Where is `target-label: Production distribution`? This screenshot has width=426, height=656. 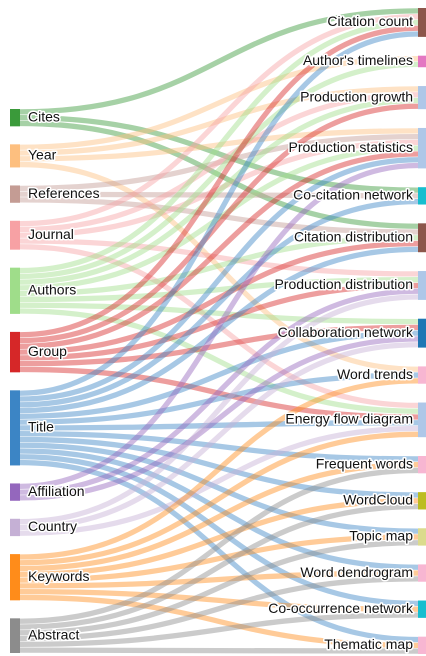
target-label: Production distribution is located at coordinates (343, 284).